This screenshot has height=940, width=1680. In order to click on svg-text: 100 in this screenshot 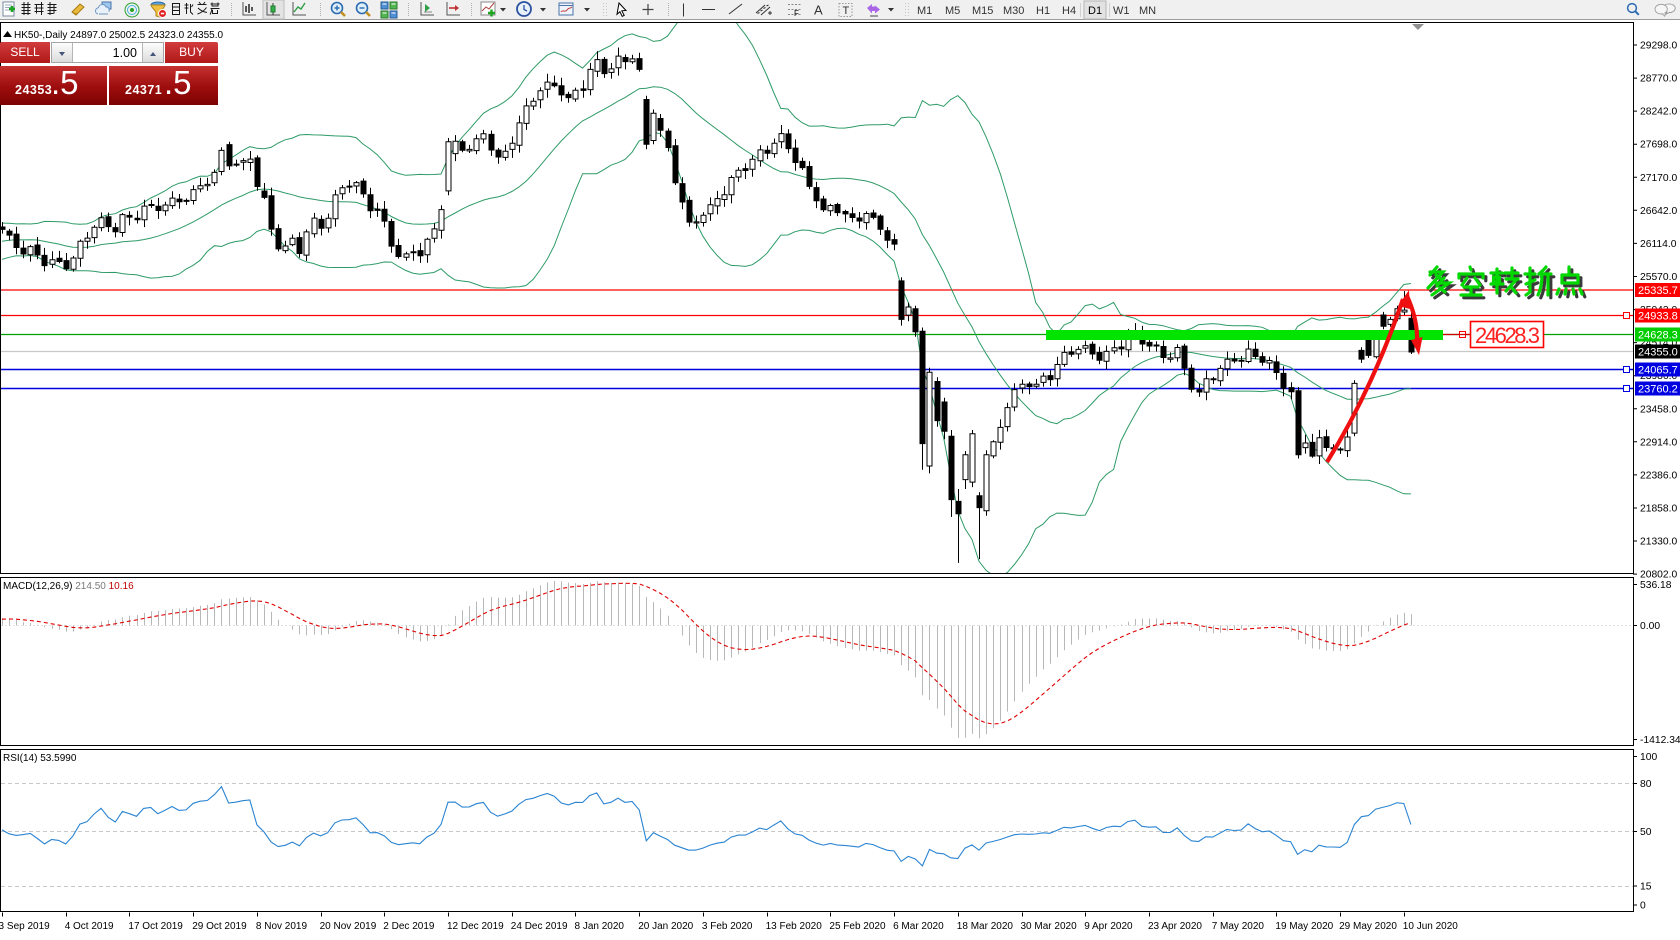, I will do `click(1648, 757)`.